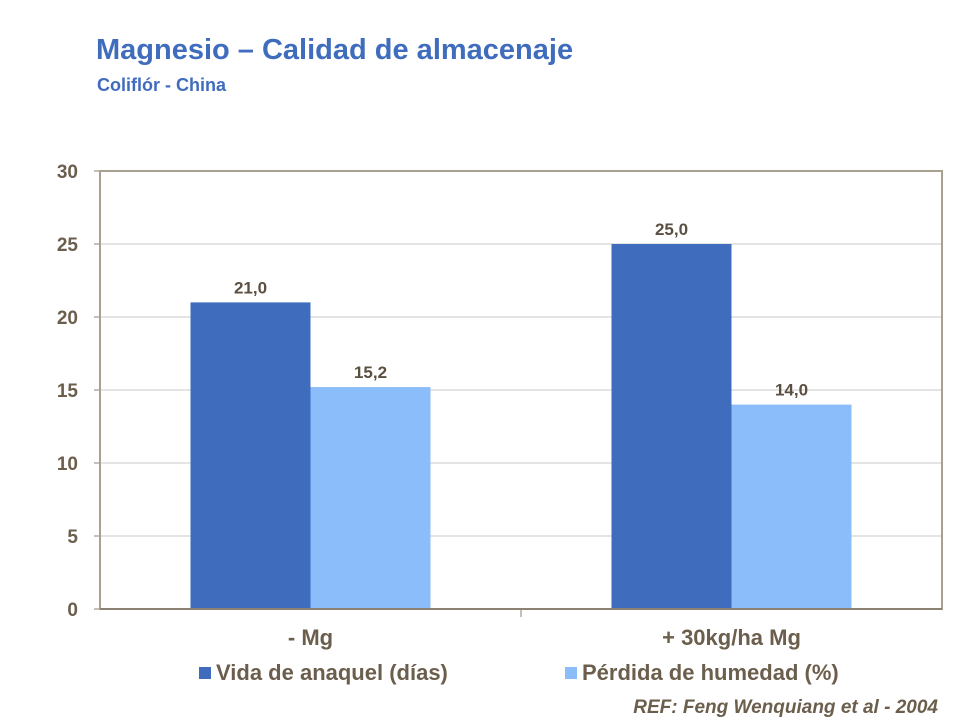 This screenshot has width=960, height=720. Describe the element at coordinates (205, 673) in the screenshot. I see `legend-swatch-vida` at that location.